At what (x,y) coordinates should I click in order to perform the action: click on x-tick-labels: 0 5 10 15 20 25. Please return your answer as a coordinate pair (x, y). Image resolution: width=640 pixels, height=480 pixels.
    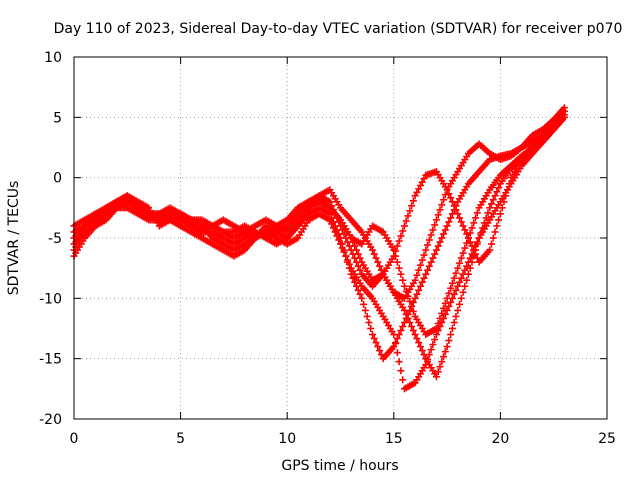
    Looking at the image, I should click on (343, 439).